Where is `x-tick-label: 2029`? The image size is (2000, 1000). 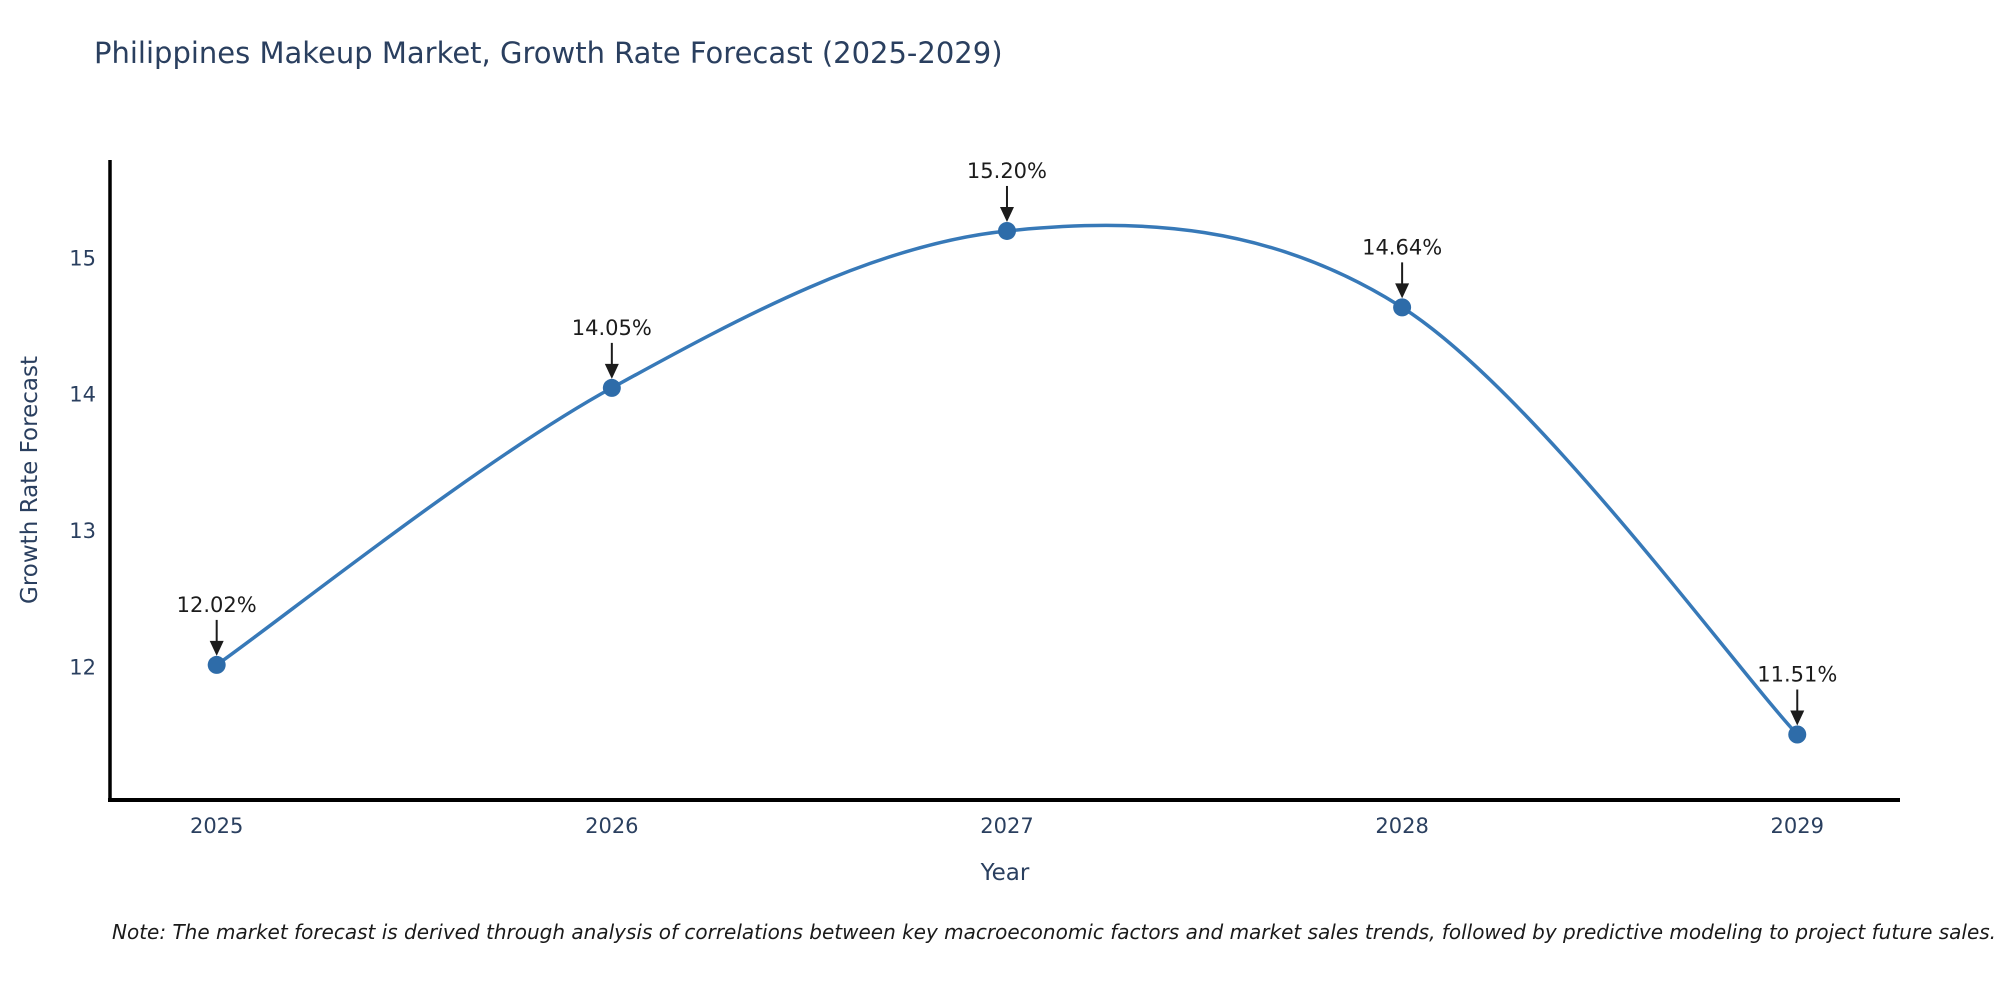
x-tick-label: 2029 is located at coordinates (1797, 826).